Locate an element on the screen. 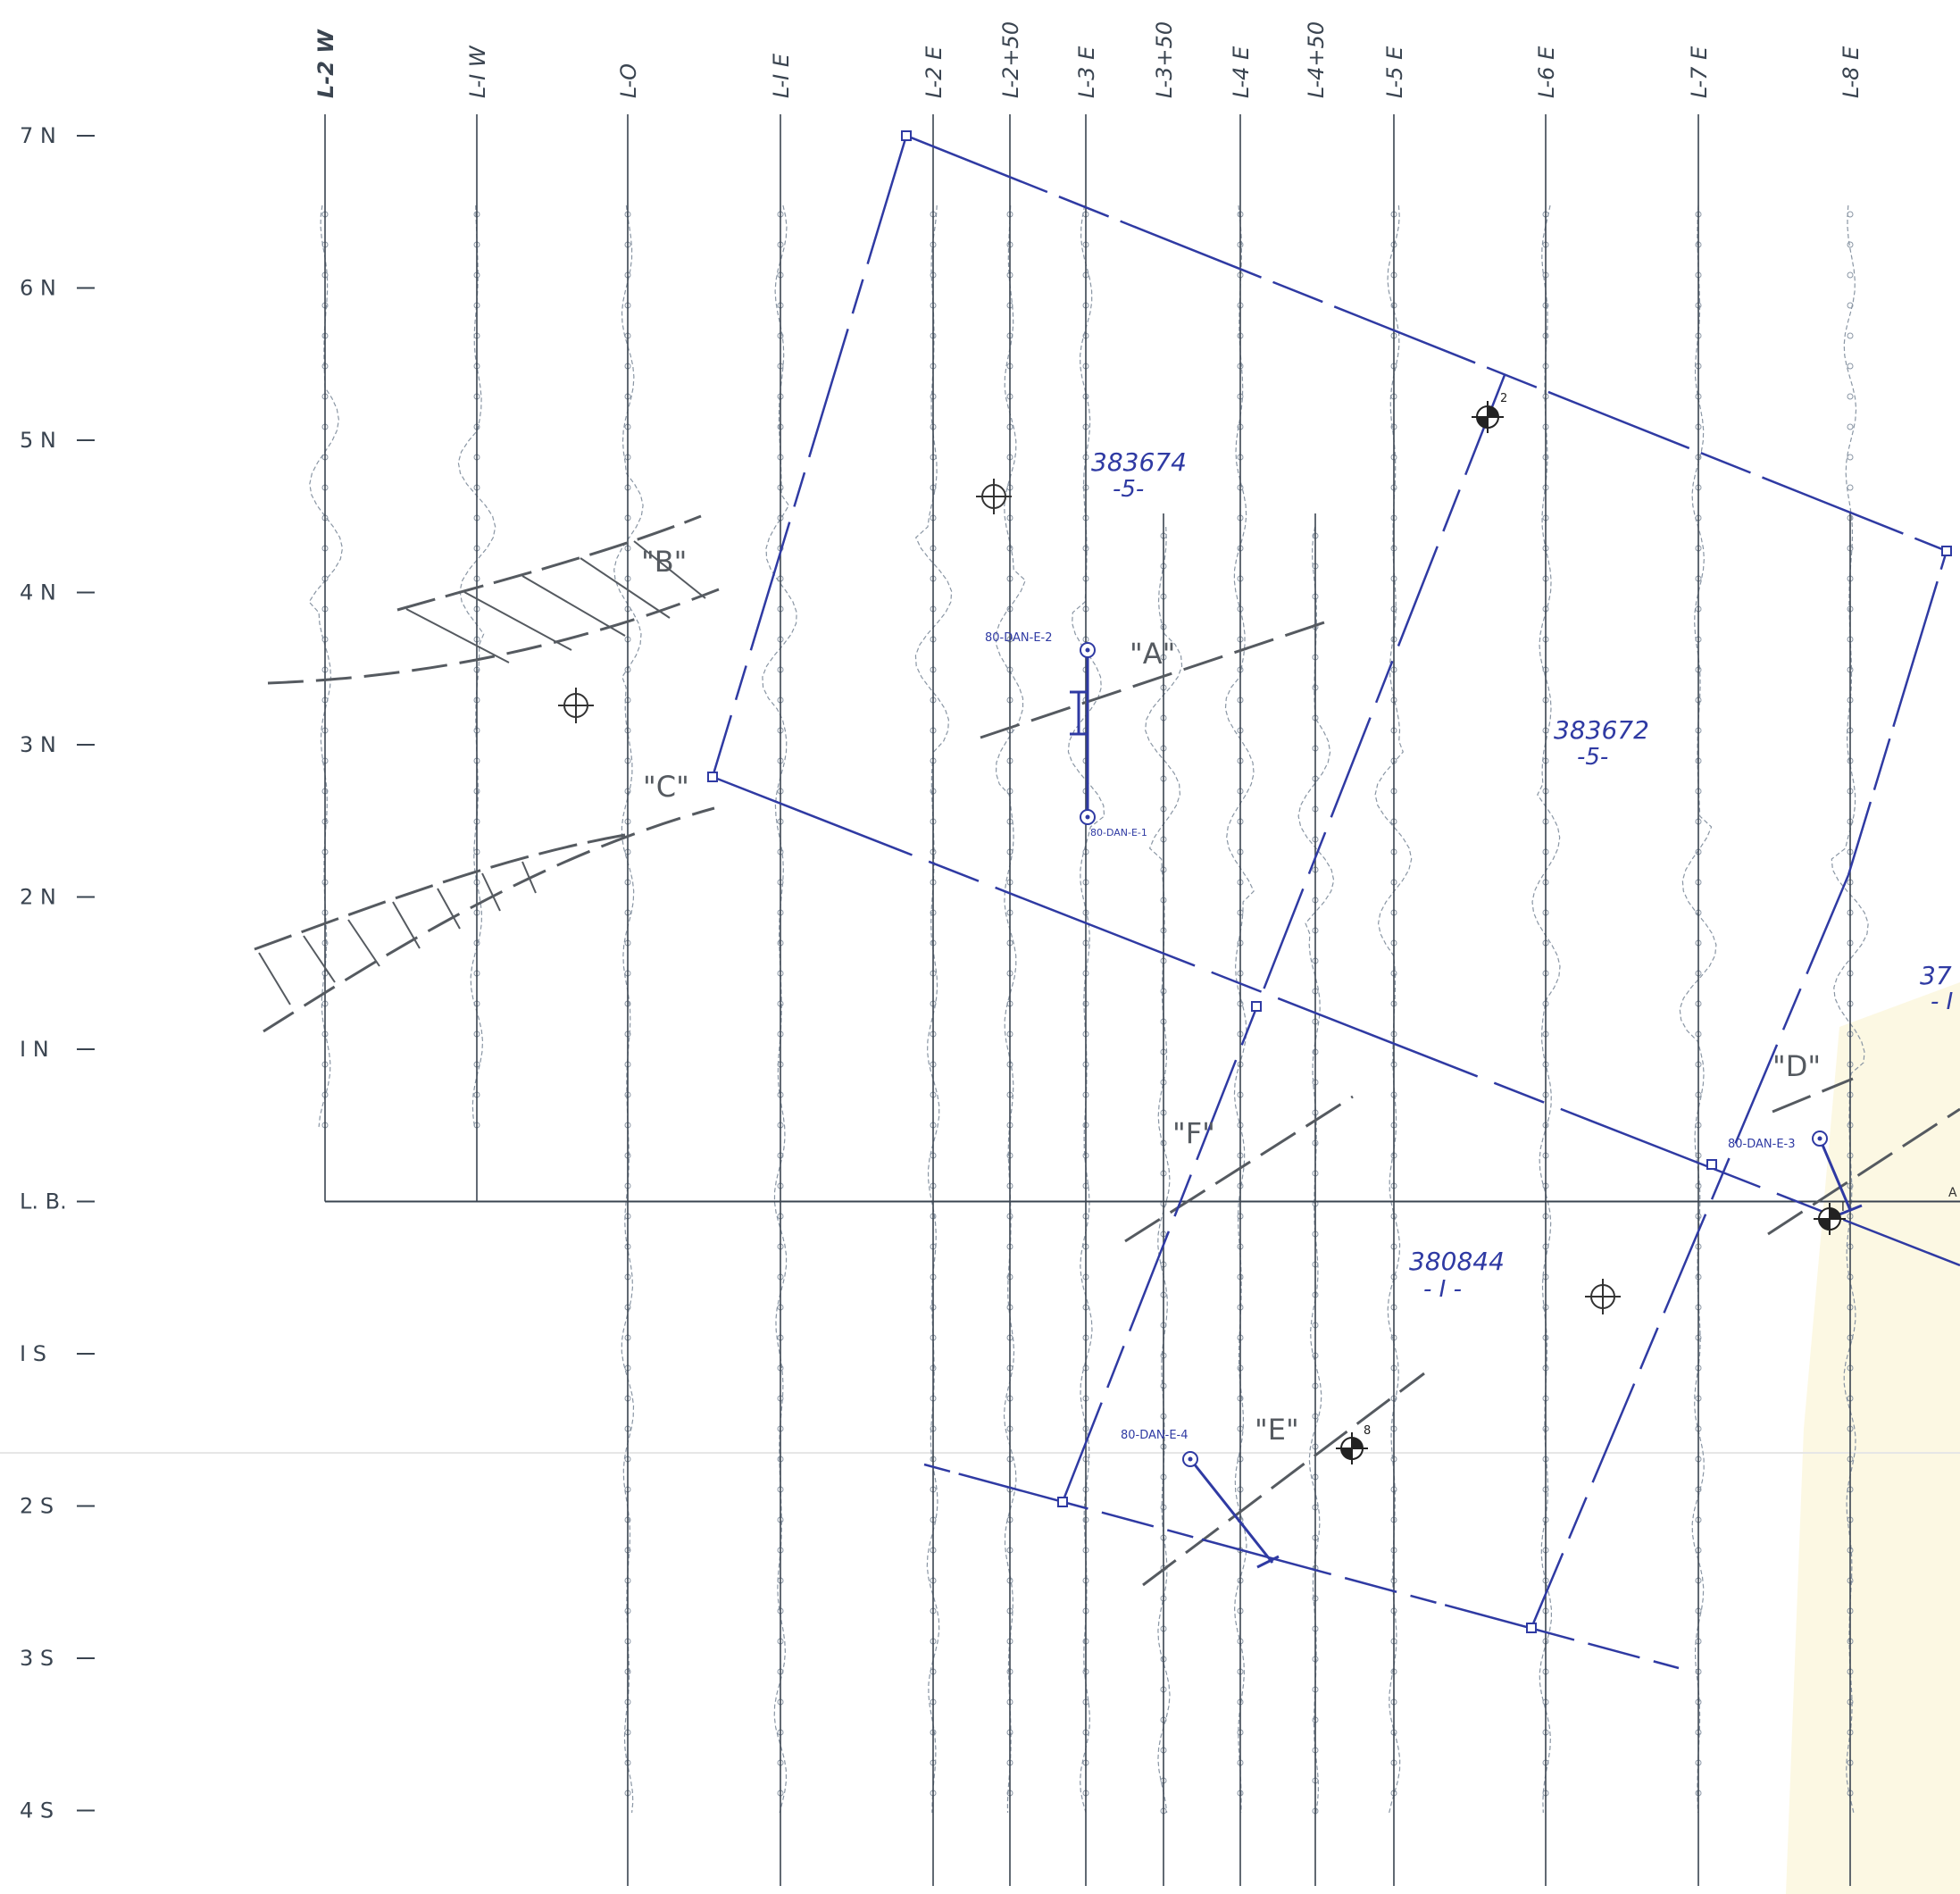 Image resolution: width=1960 pixels, height=1894 pixels. line-label: L-4 E is located at coordinates (1241, 72).